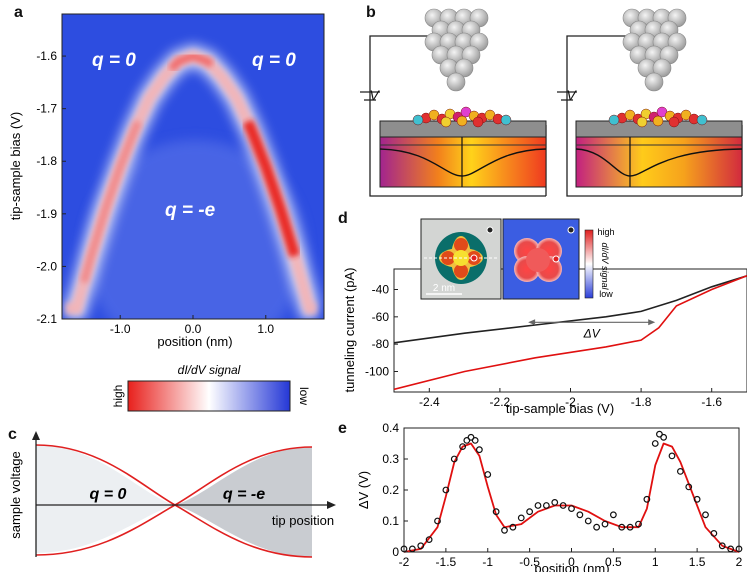 The width and height of the screenshot is (747, 572). I want to click on x-tick-label: -1.5, so click(446, 562).